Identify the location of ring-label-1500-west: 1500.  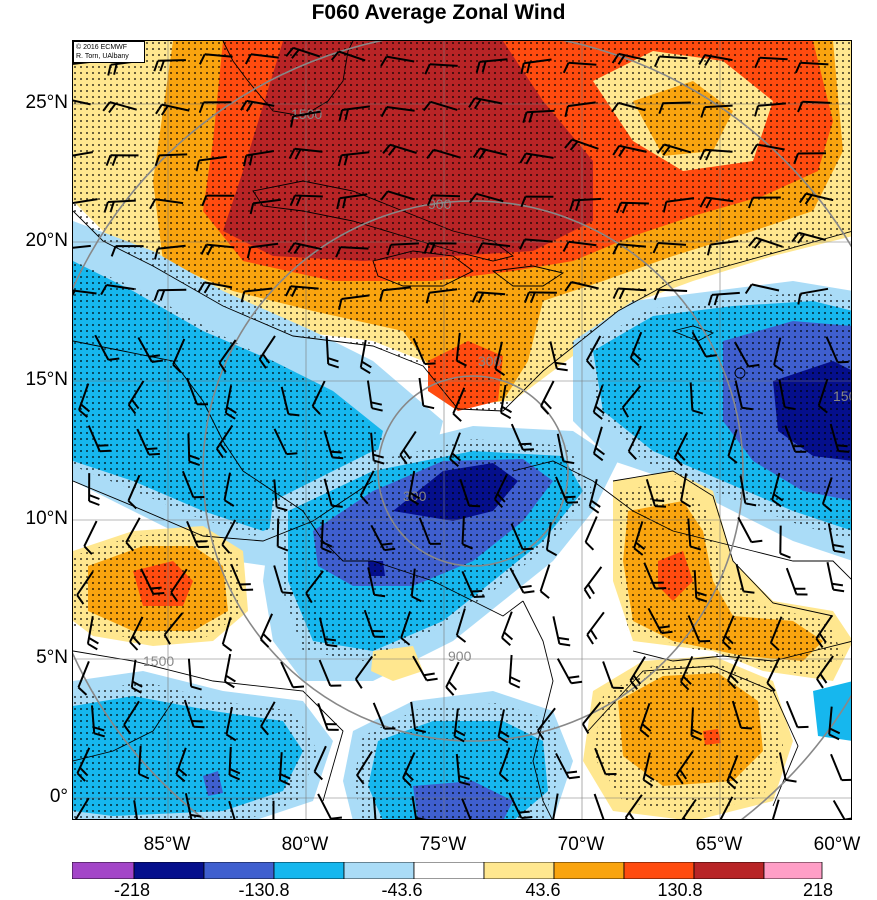
(158, 661).